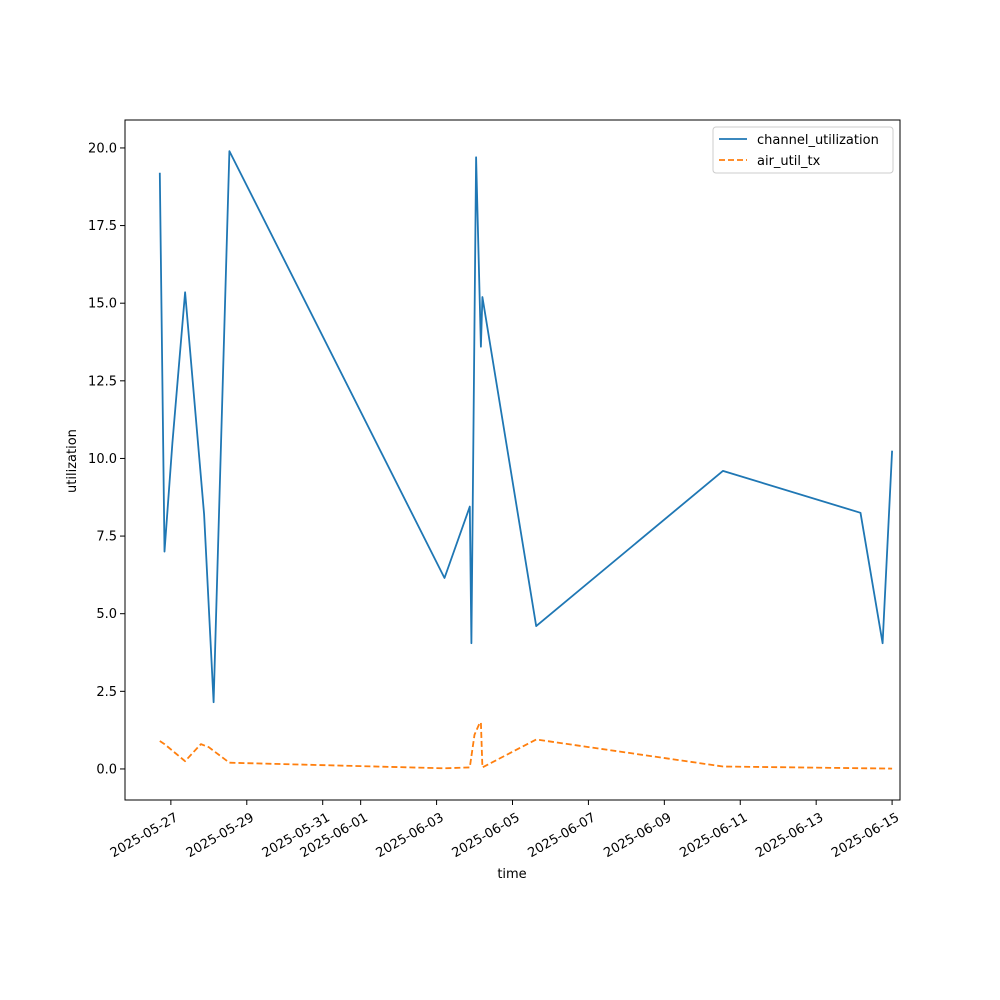 This screenshot has height=1000, width=1000. Describe the element at coordinates (818, 140) in the screenshot. I see `legend-label-channel-utilization: channel_utilization` at that location.